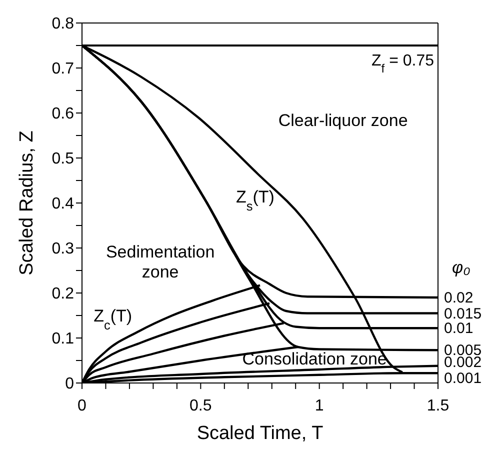 Image resolution: width=493 pixels, height=453 pixels. I want to click on x-tick-label: 1.5, so click(438, 405).